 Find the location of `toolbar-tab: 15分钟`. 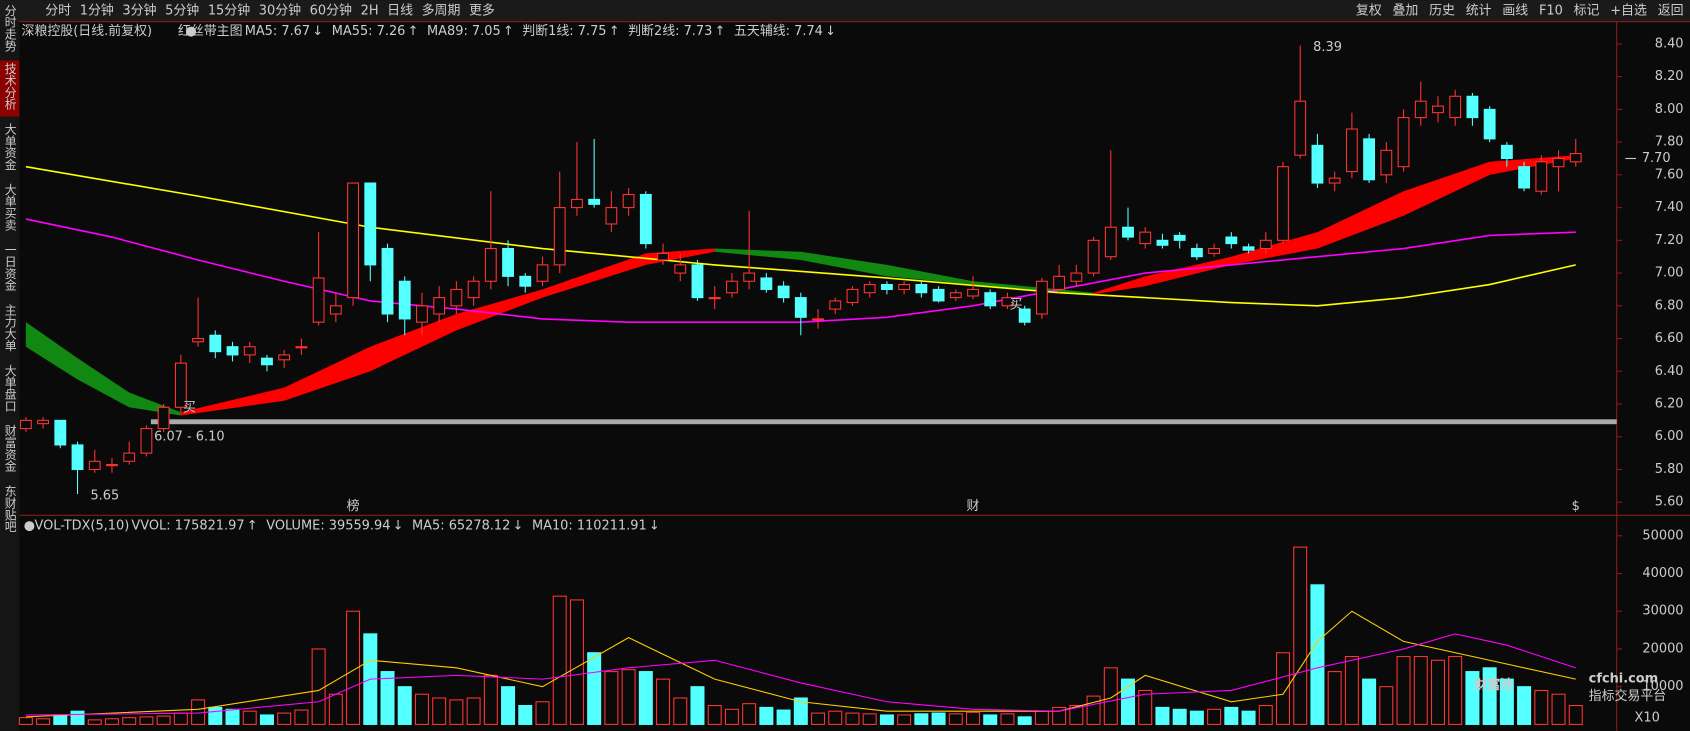

toolbar-tab: 15分钟 is located at coordinates (229, 10).